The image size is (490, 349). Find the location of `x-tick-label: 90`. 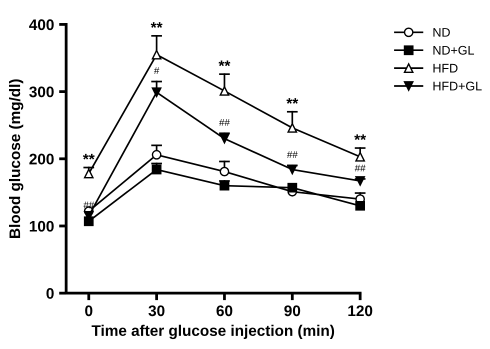

x-tick-label: 90 is located at coordinates (292, 310).